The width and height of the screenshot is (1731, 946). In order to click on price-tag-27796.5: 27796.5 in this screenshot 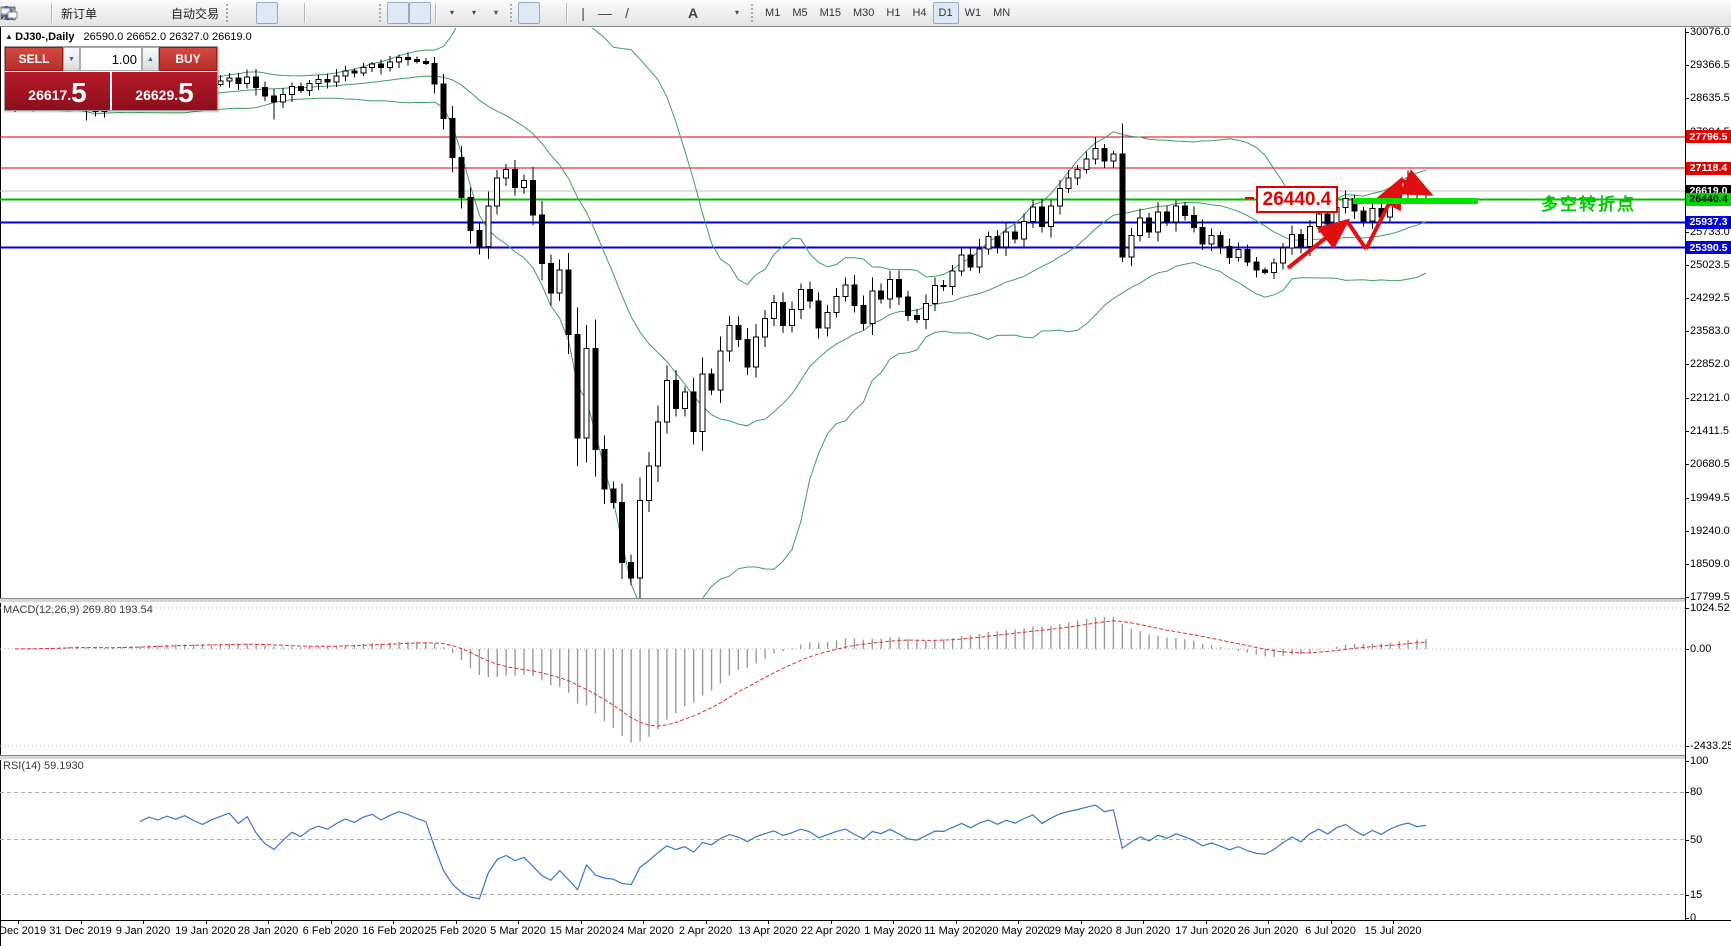, I will do `click(1708, 137)`.